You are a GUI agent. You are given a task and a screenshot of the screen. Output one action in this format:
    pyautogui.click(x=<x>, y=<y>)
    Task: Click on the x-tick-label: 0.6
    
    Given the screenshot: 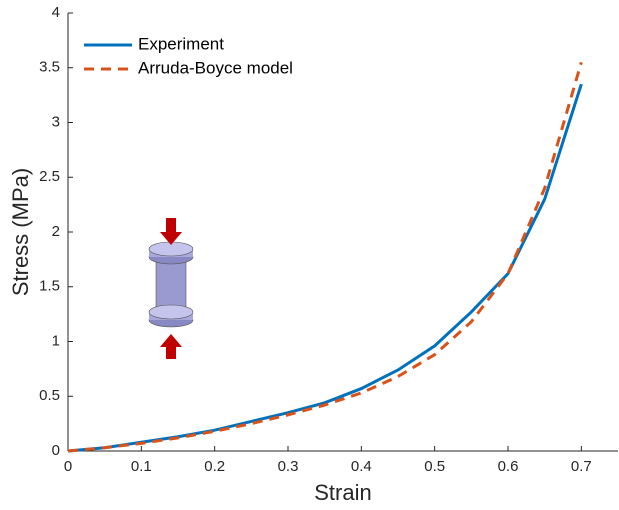 What is the action you would take?
    pyautogui.click(x=508, y=466)
    